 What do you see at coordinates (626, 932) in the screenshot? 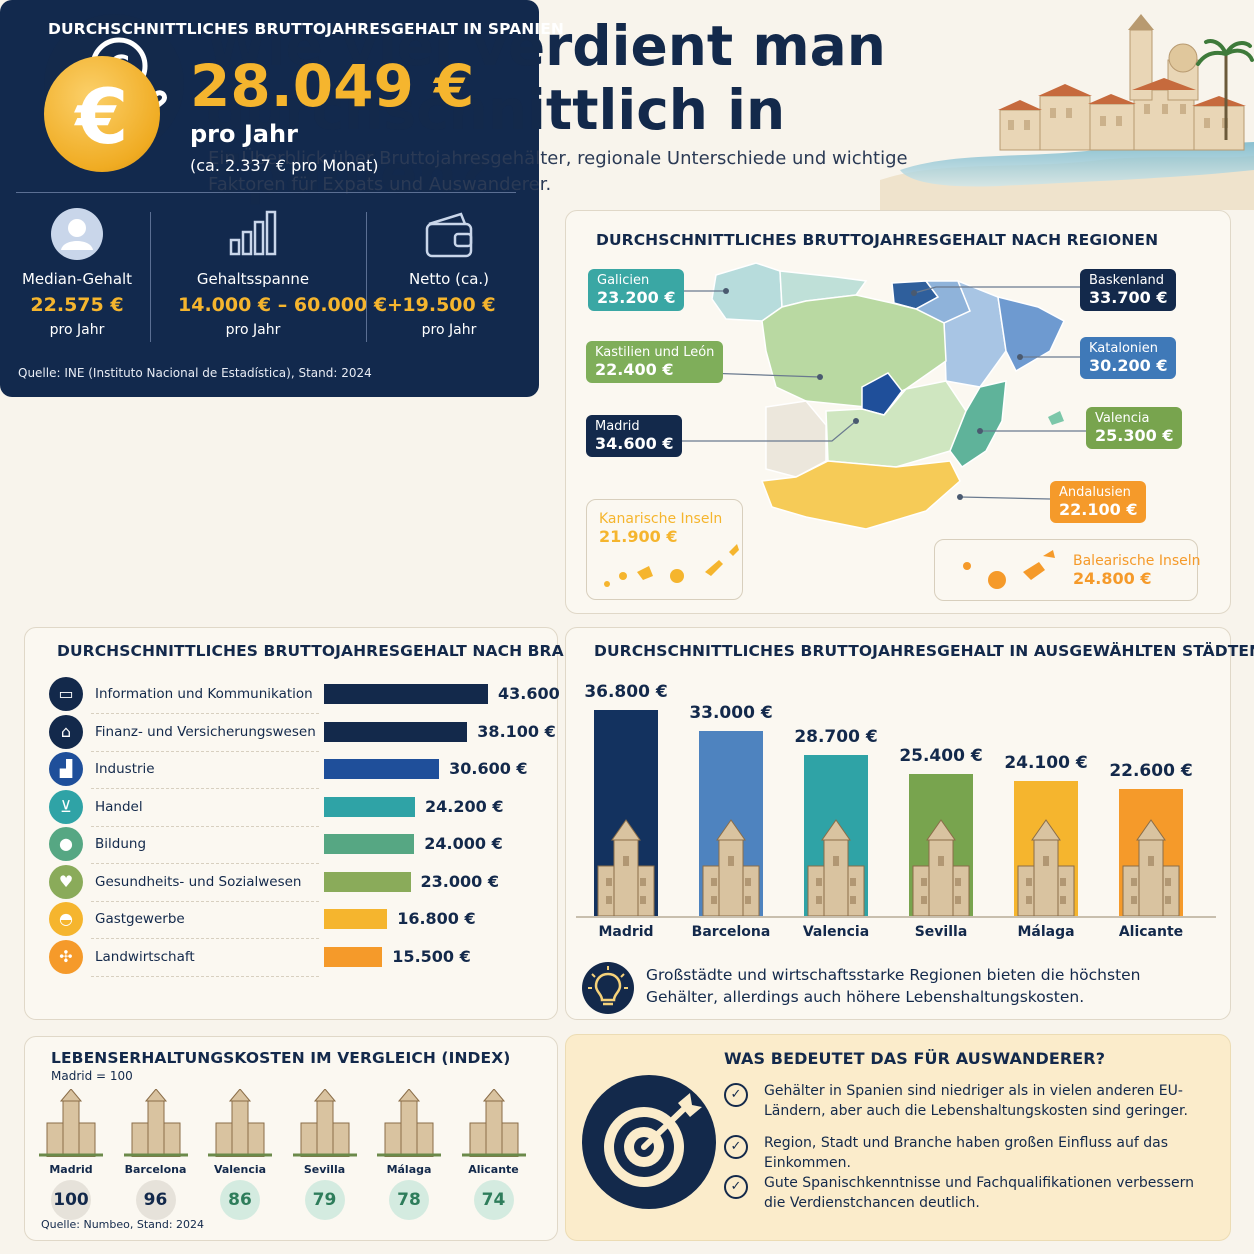
I see `city-name: Madrid` at bounding box center [626, 932].